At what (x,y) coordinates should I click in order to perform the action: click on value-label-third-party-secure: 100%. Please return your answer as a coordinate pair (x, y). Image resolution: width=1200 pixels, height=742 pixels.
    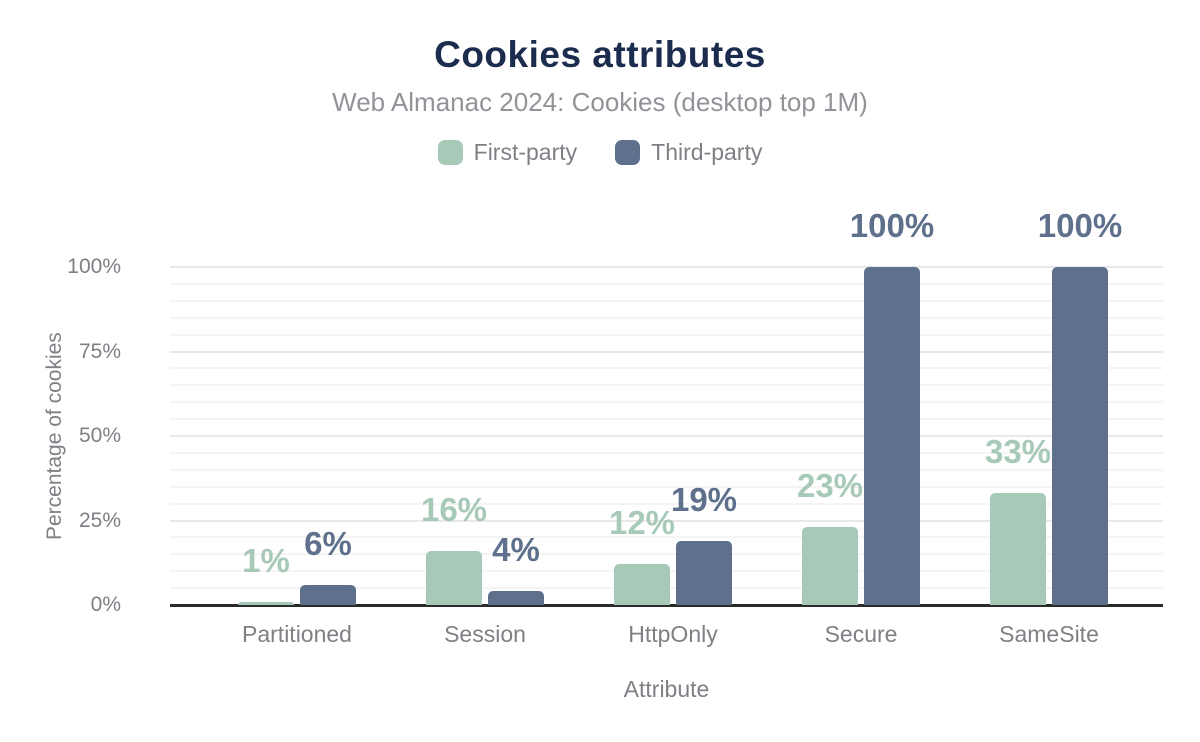
    Looking at the image, I should click on (892, 225).